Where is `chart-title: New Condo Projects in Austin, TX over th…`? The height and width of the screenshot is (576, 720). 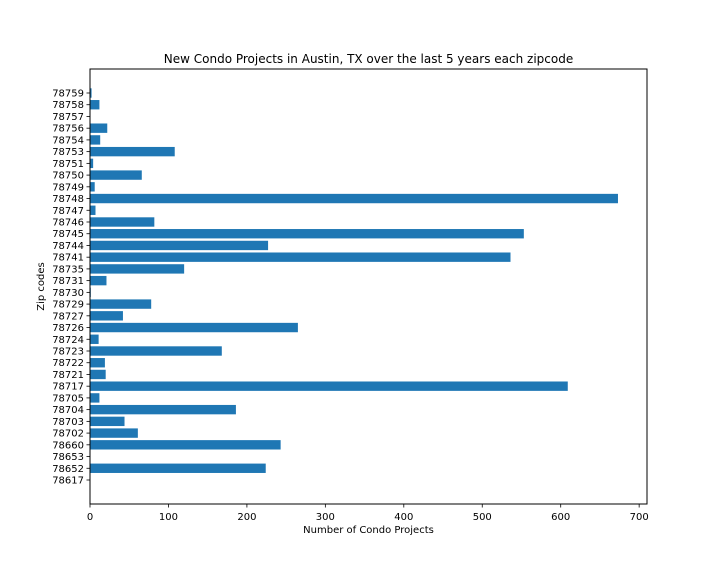 chart-title: New Condo Projects in Austin, TX over th… is located at coordinates (368, 59).